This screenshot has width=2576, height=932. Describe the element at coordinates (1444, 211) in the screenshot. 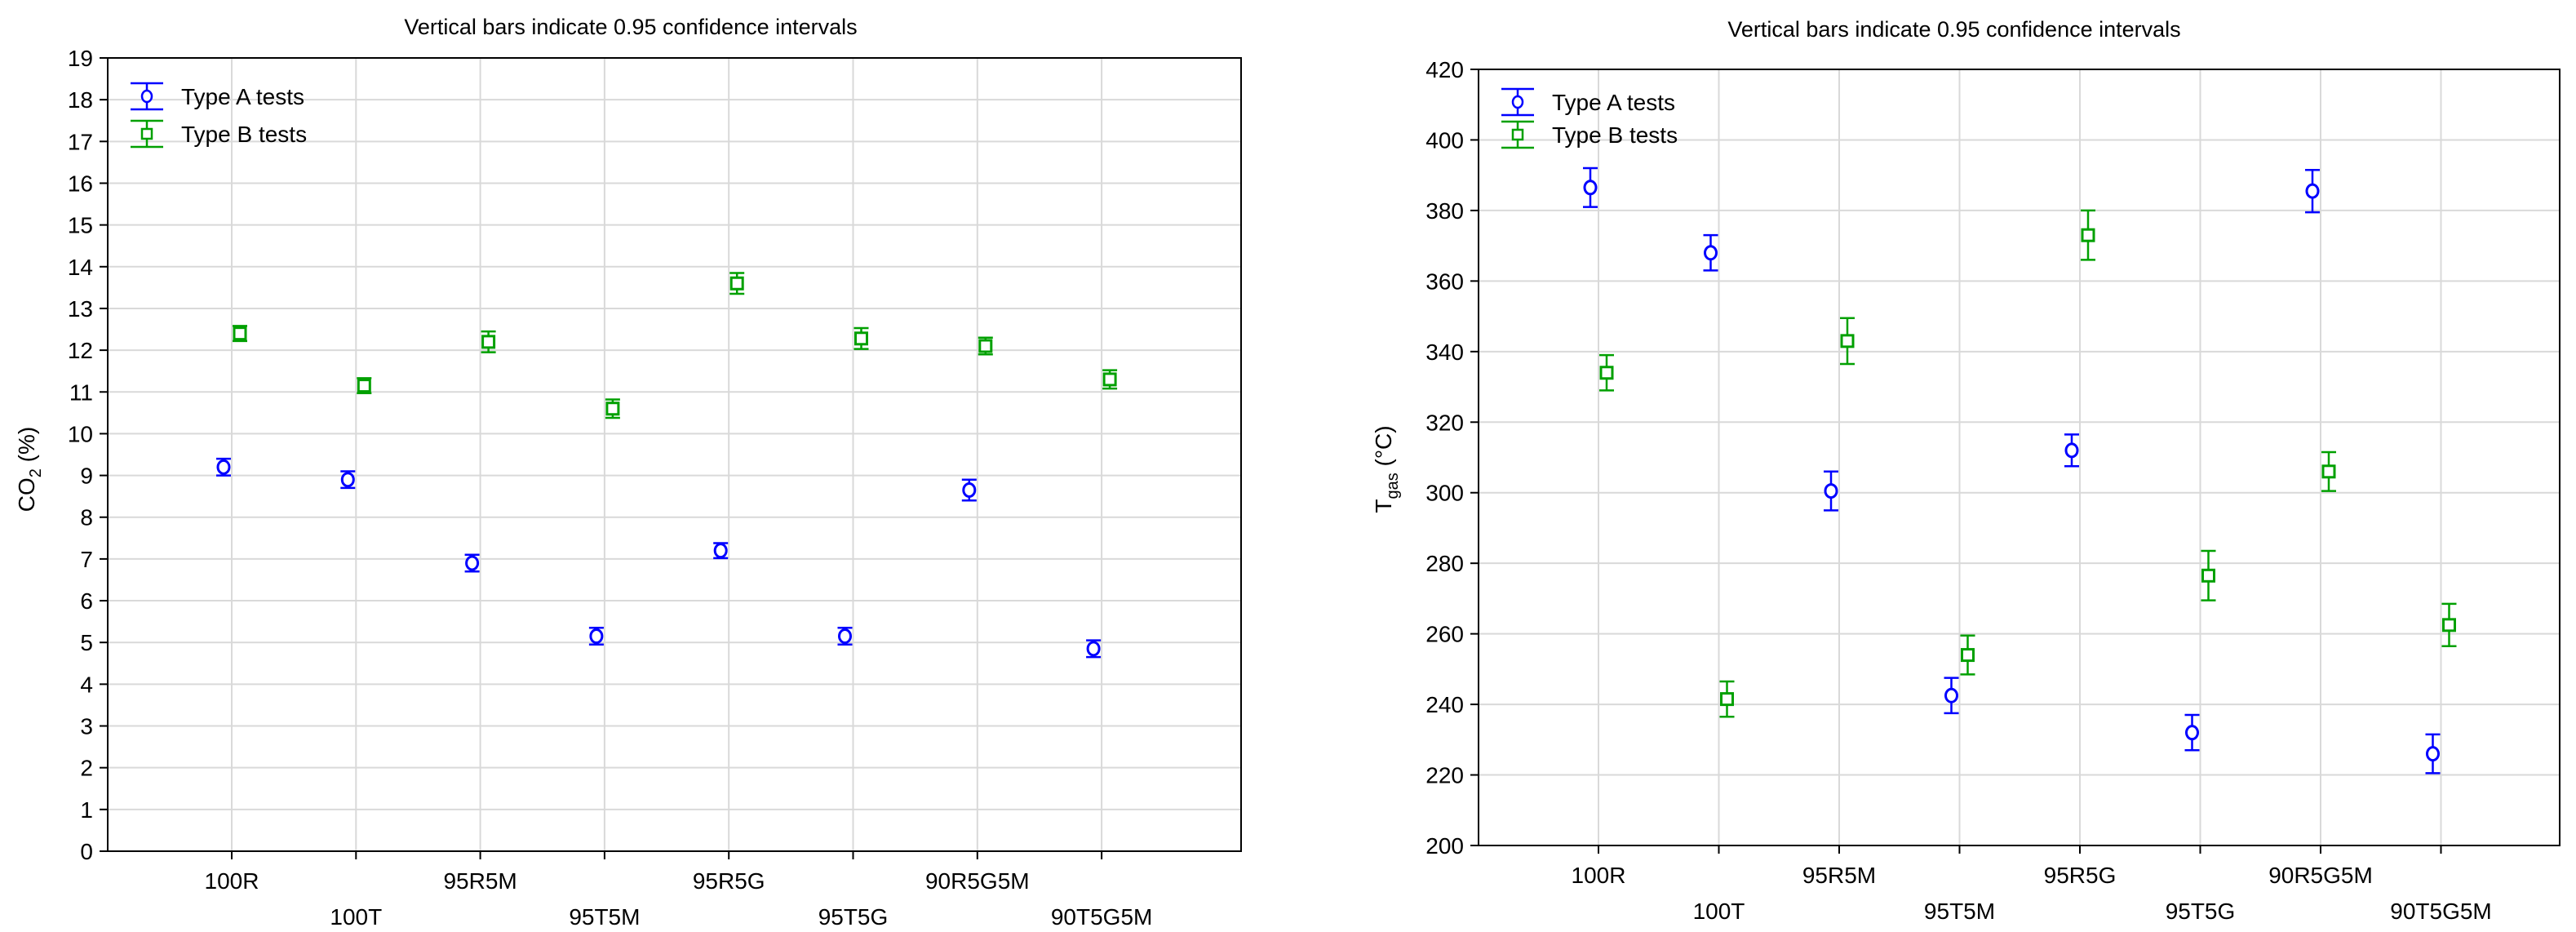

I see `y-tick-label: 380` at that location.